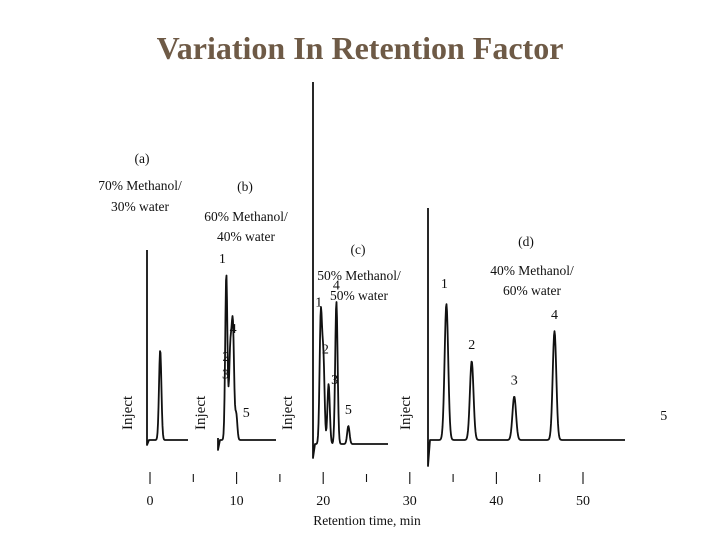 This screenshot has height=540, width=720. I want to click on x-tick-label-20: 20, so click(323, 501).